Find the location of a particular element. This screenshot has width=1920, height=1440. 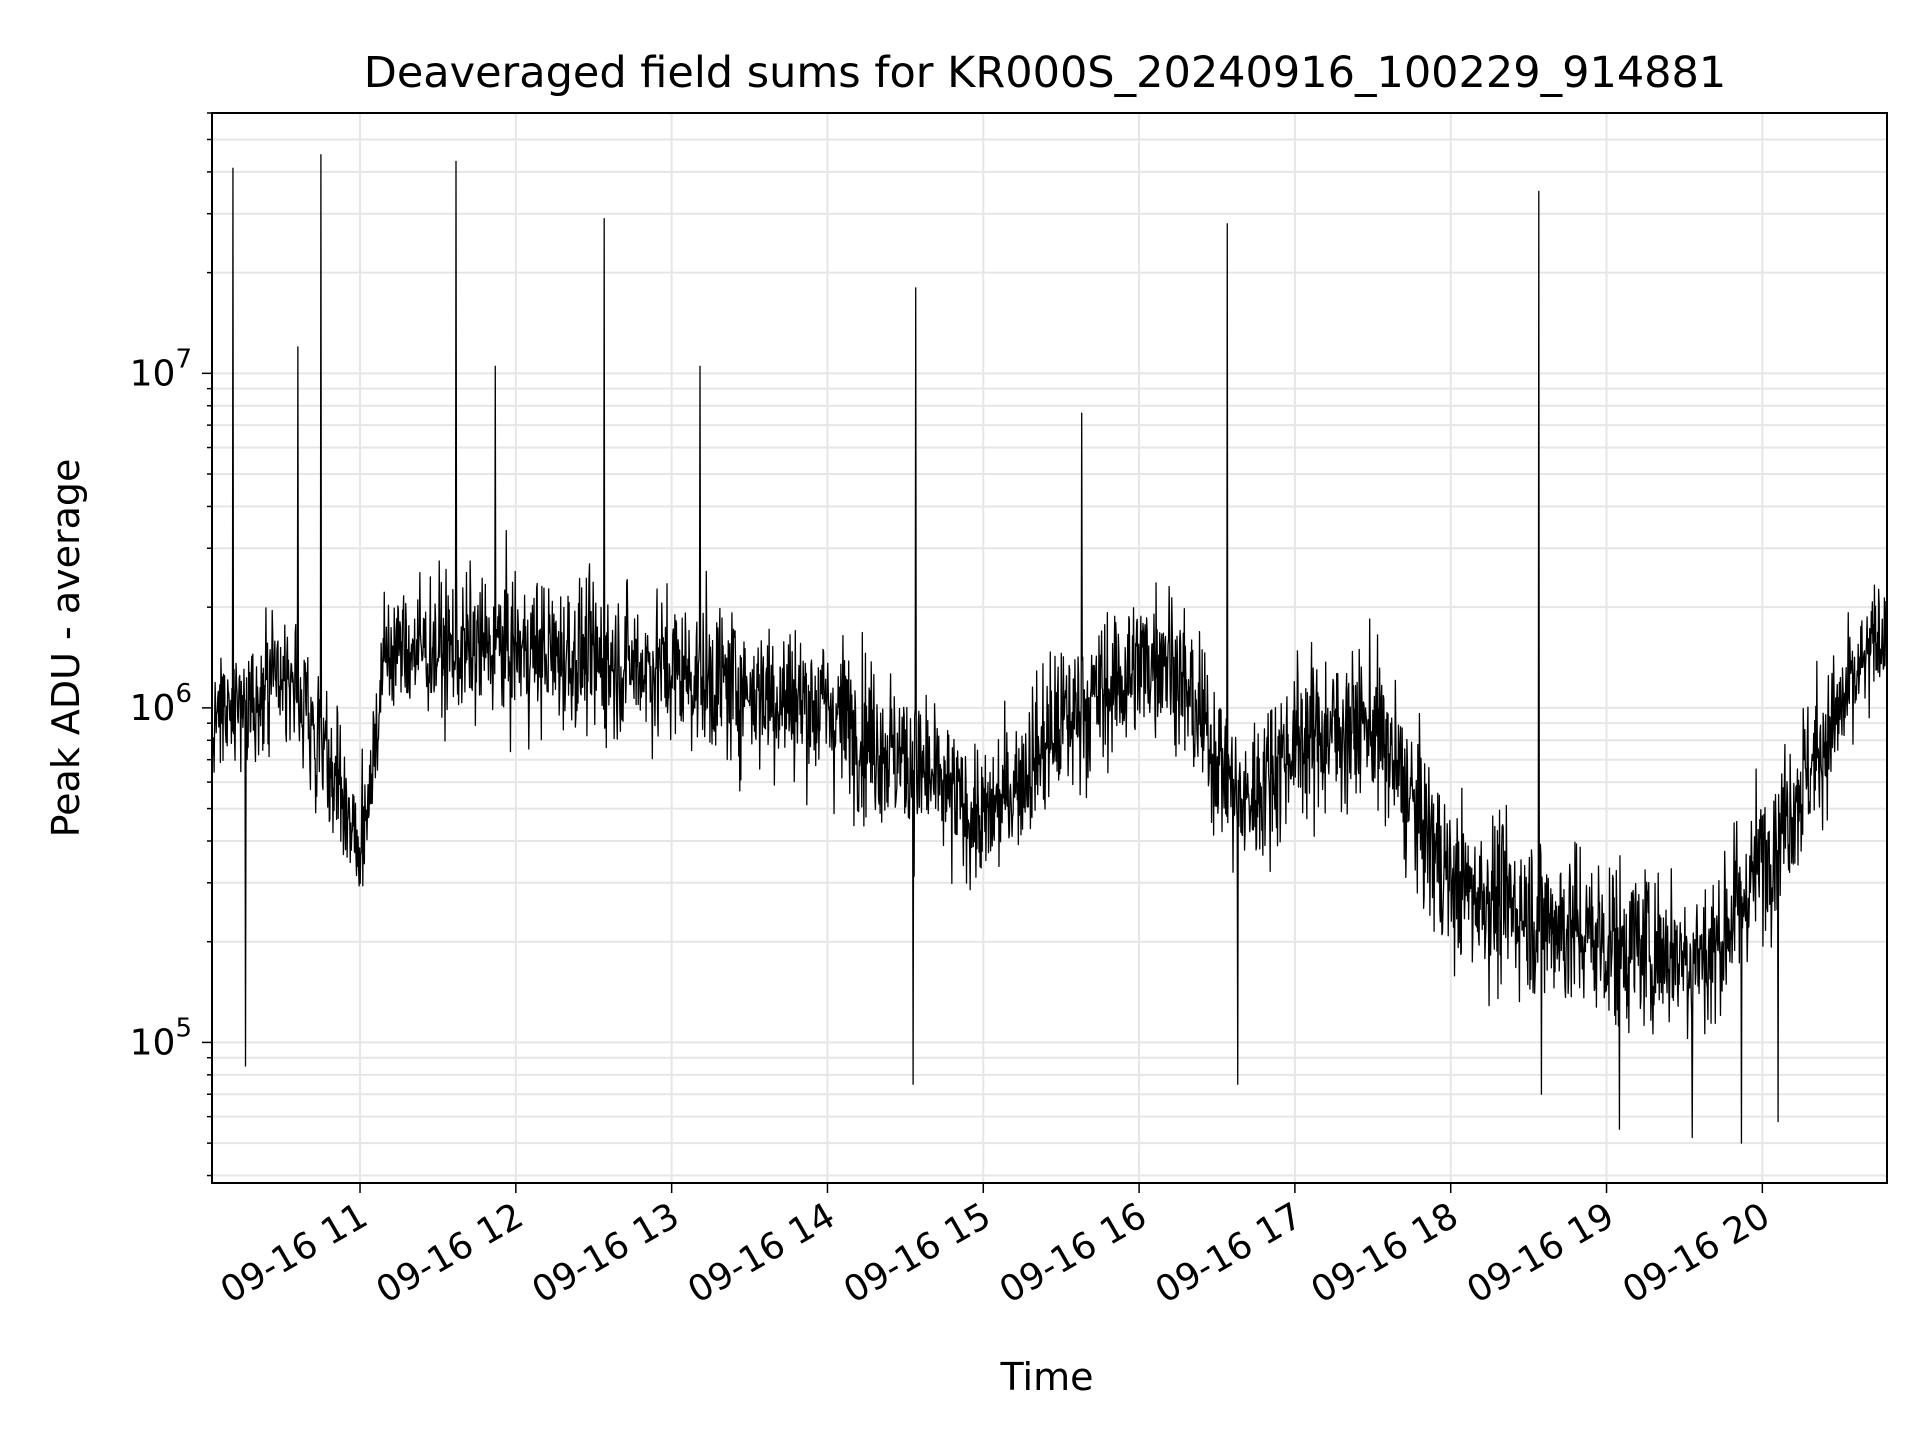

y-tick-label: 10⁵ is located at coordinates (161, 1038).